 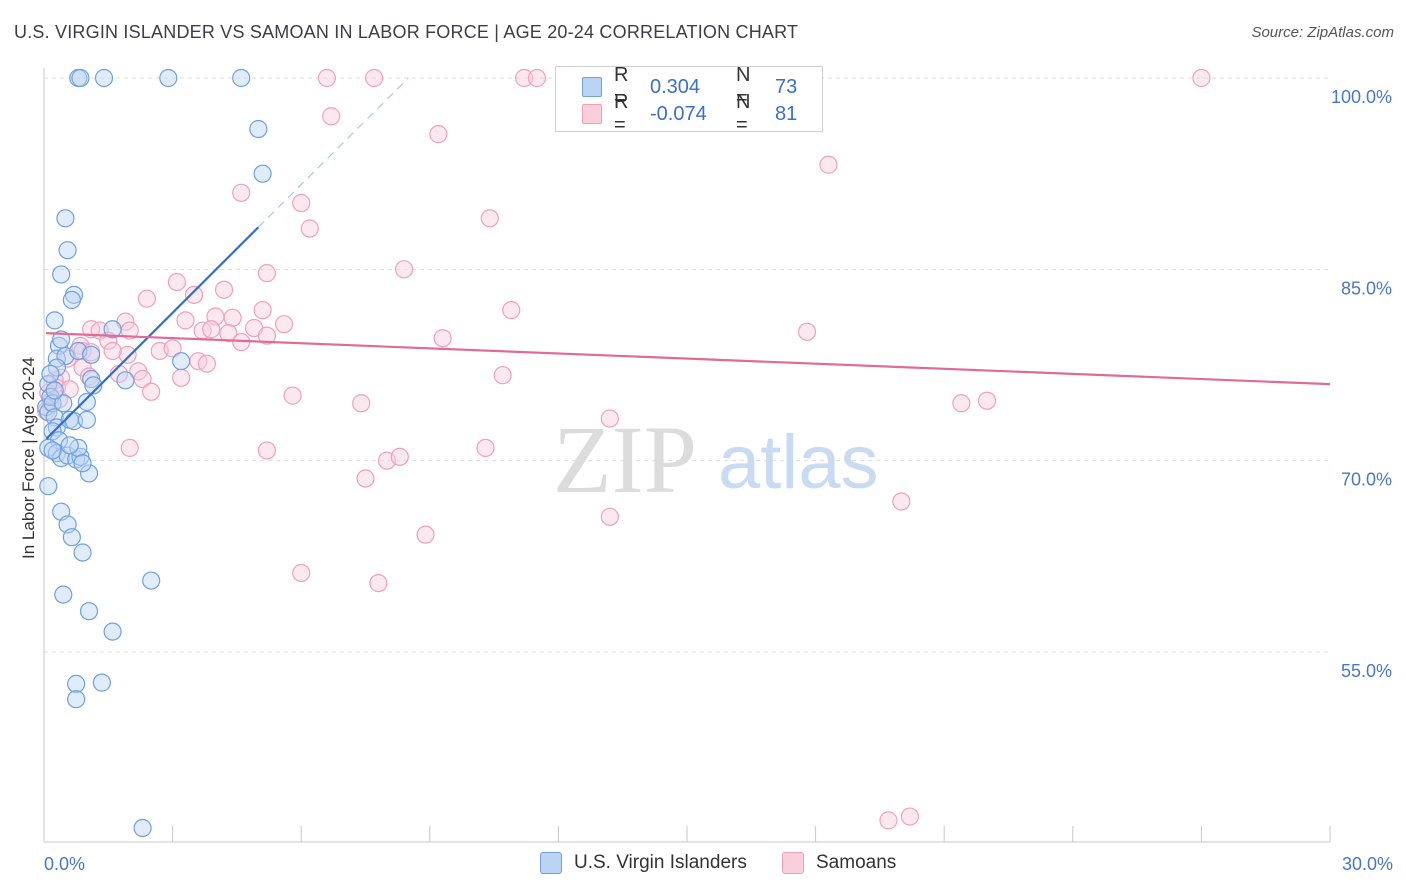 I want to click on legend-item-virgin-islanders: U.S. Virgin Islanders, so click(x=643, y=863).